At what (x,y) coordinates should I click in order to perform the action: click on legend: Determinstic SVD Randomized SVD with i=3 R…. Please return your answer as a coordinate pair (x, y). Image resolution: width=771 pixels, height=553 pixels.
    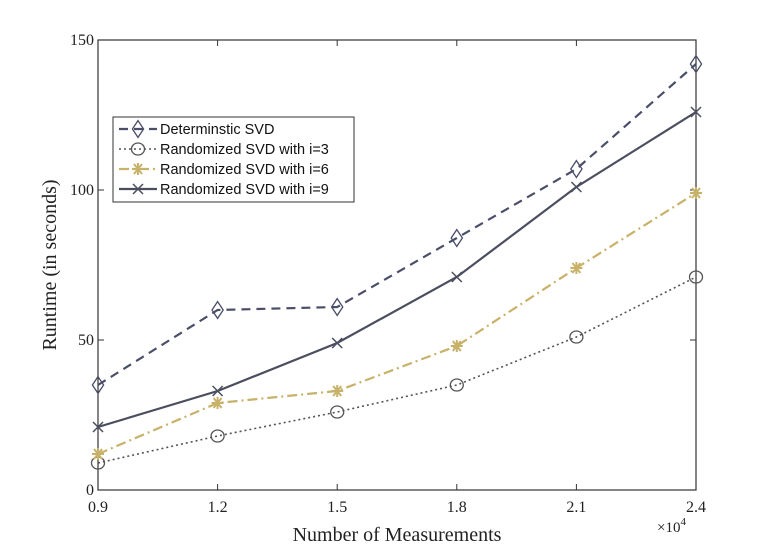
    Looking at the image, I should click on (233, 159).